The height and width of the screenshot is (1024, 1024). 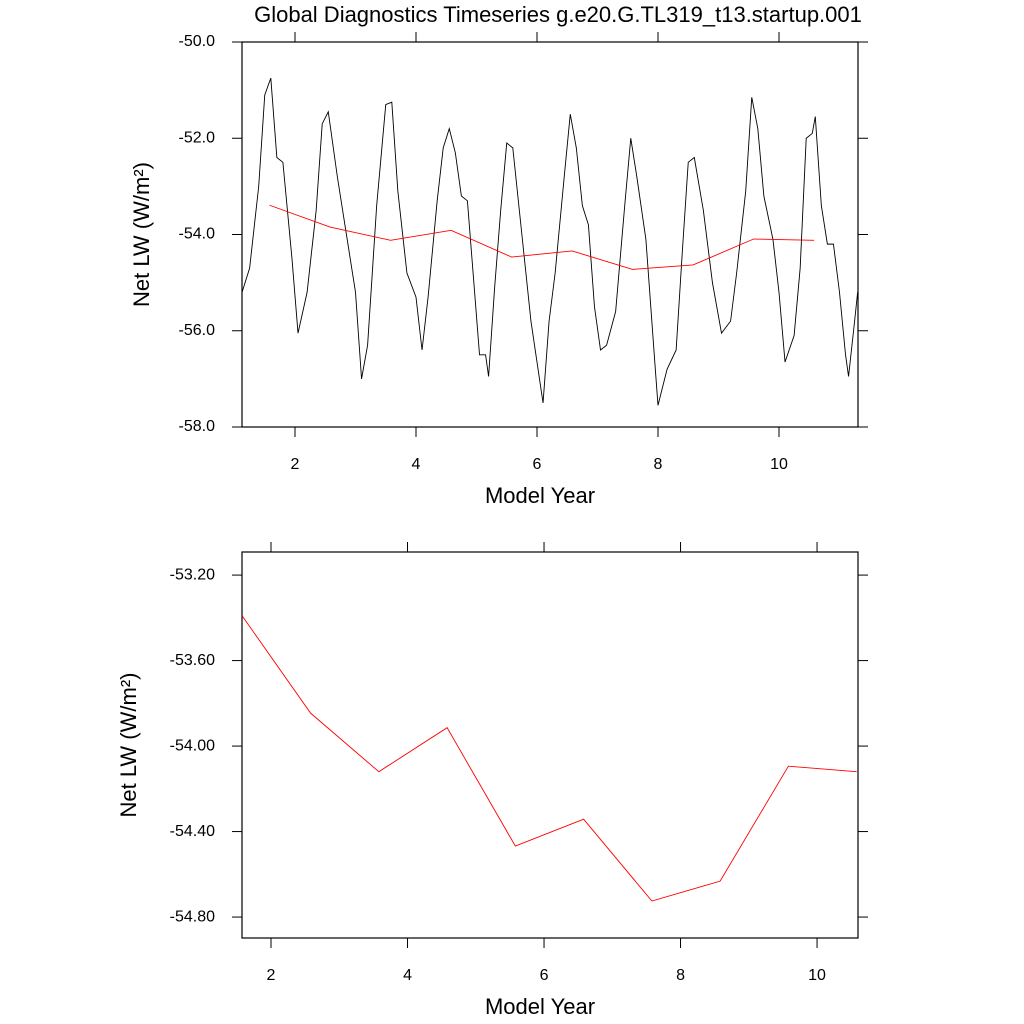 What do you see at coordinates (197, 426) in the screenshot?
I see `y-tick-label: -58.0` at bounding box center [197, 426].